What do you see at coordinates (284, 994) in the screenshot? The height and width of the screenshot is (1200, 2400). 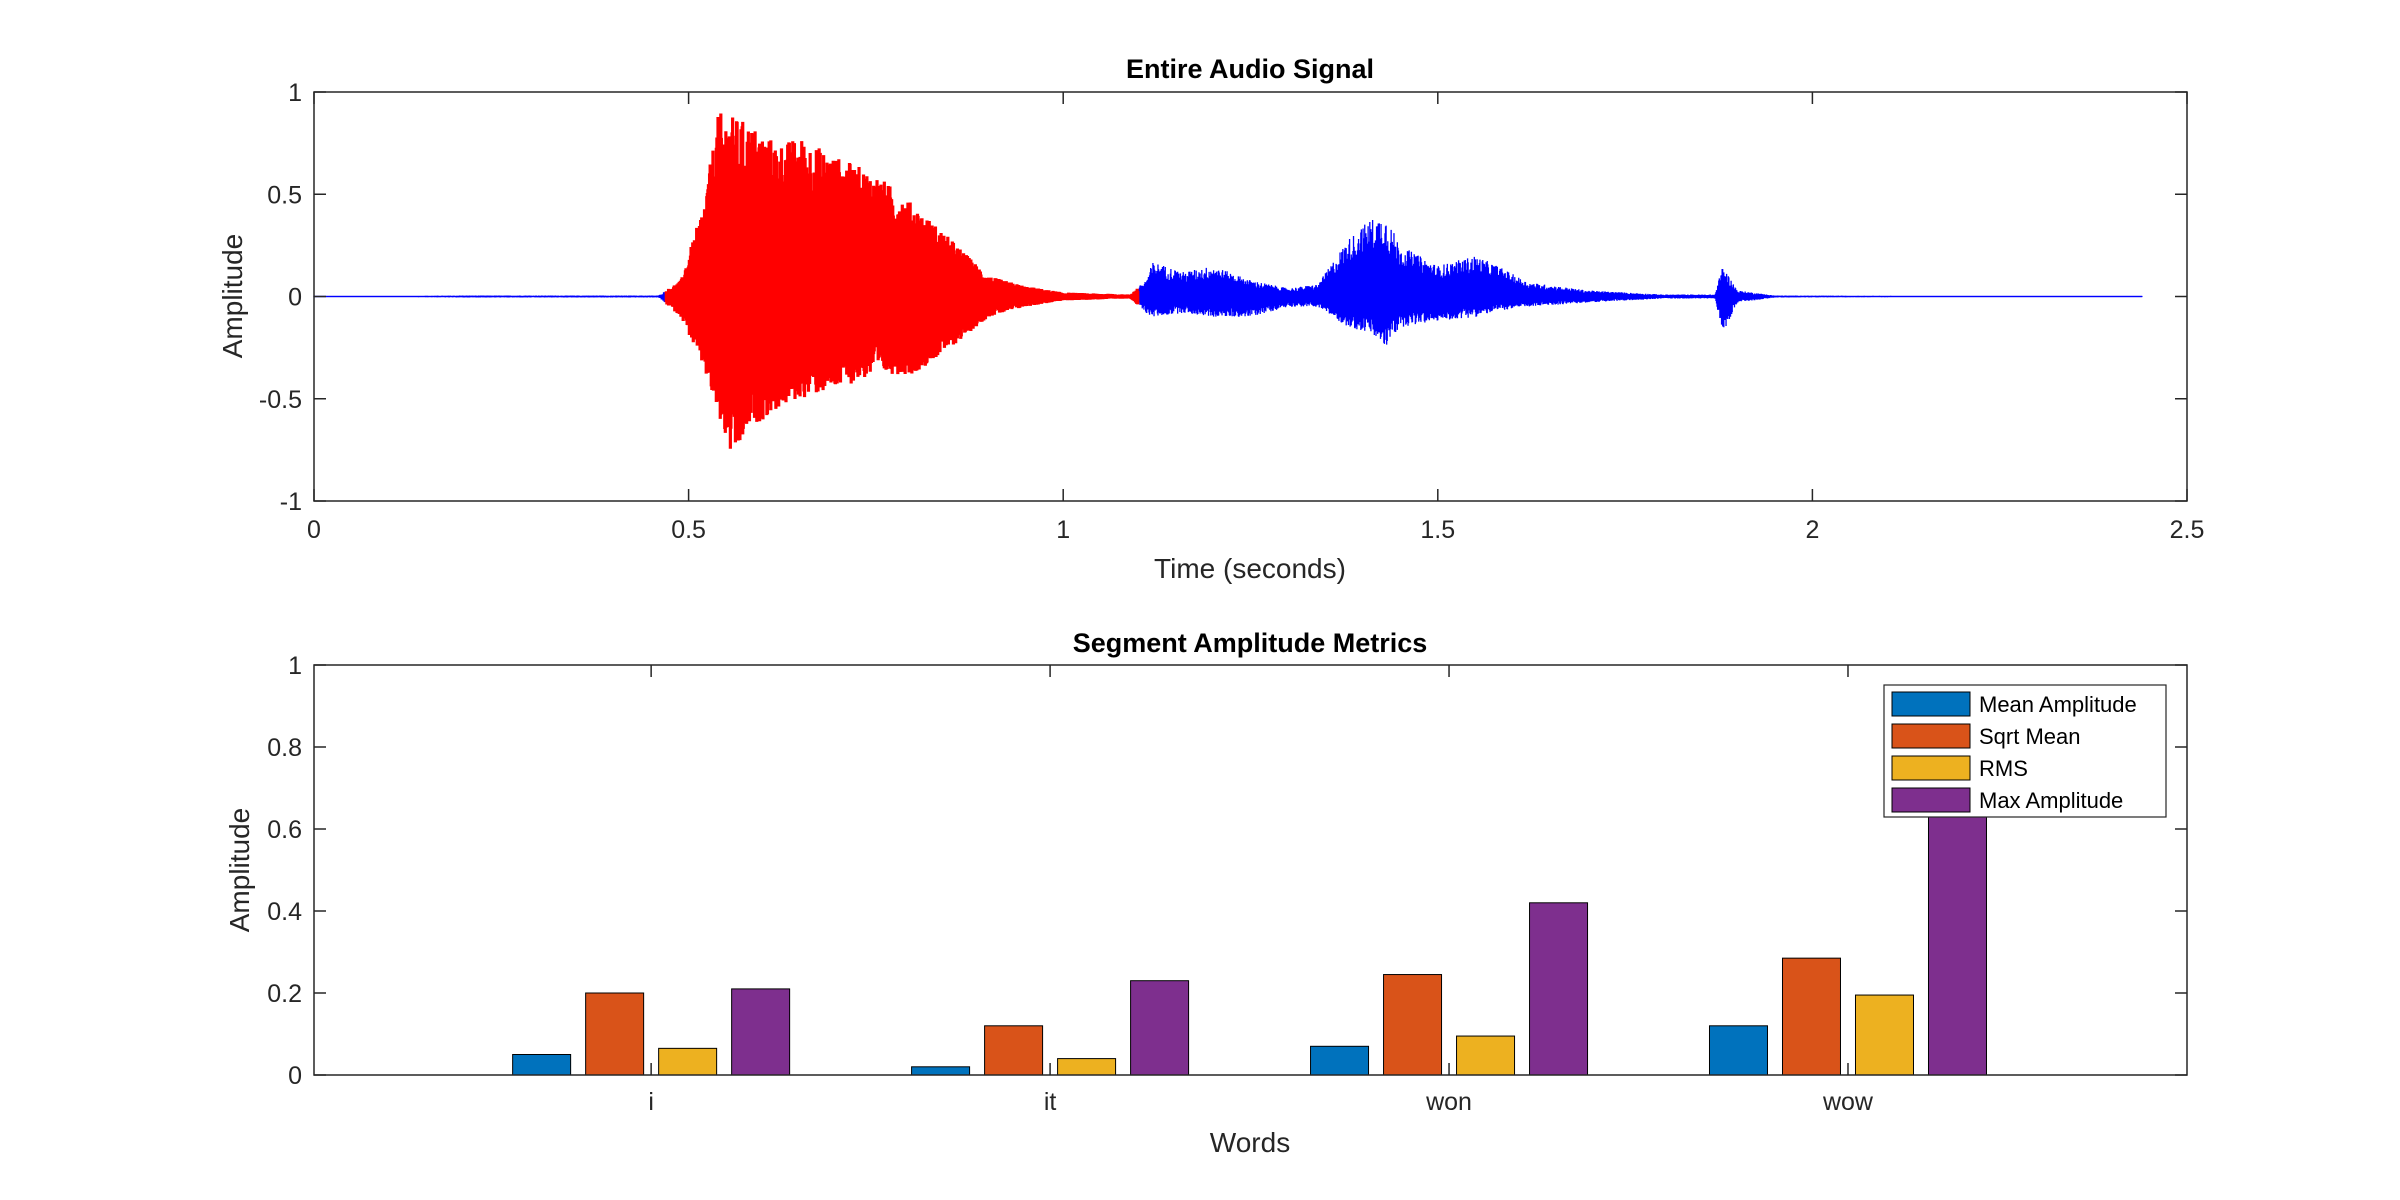 I see `y-tick-label: 0.2` at bounding box center [284, 994].